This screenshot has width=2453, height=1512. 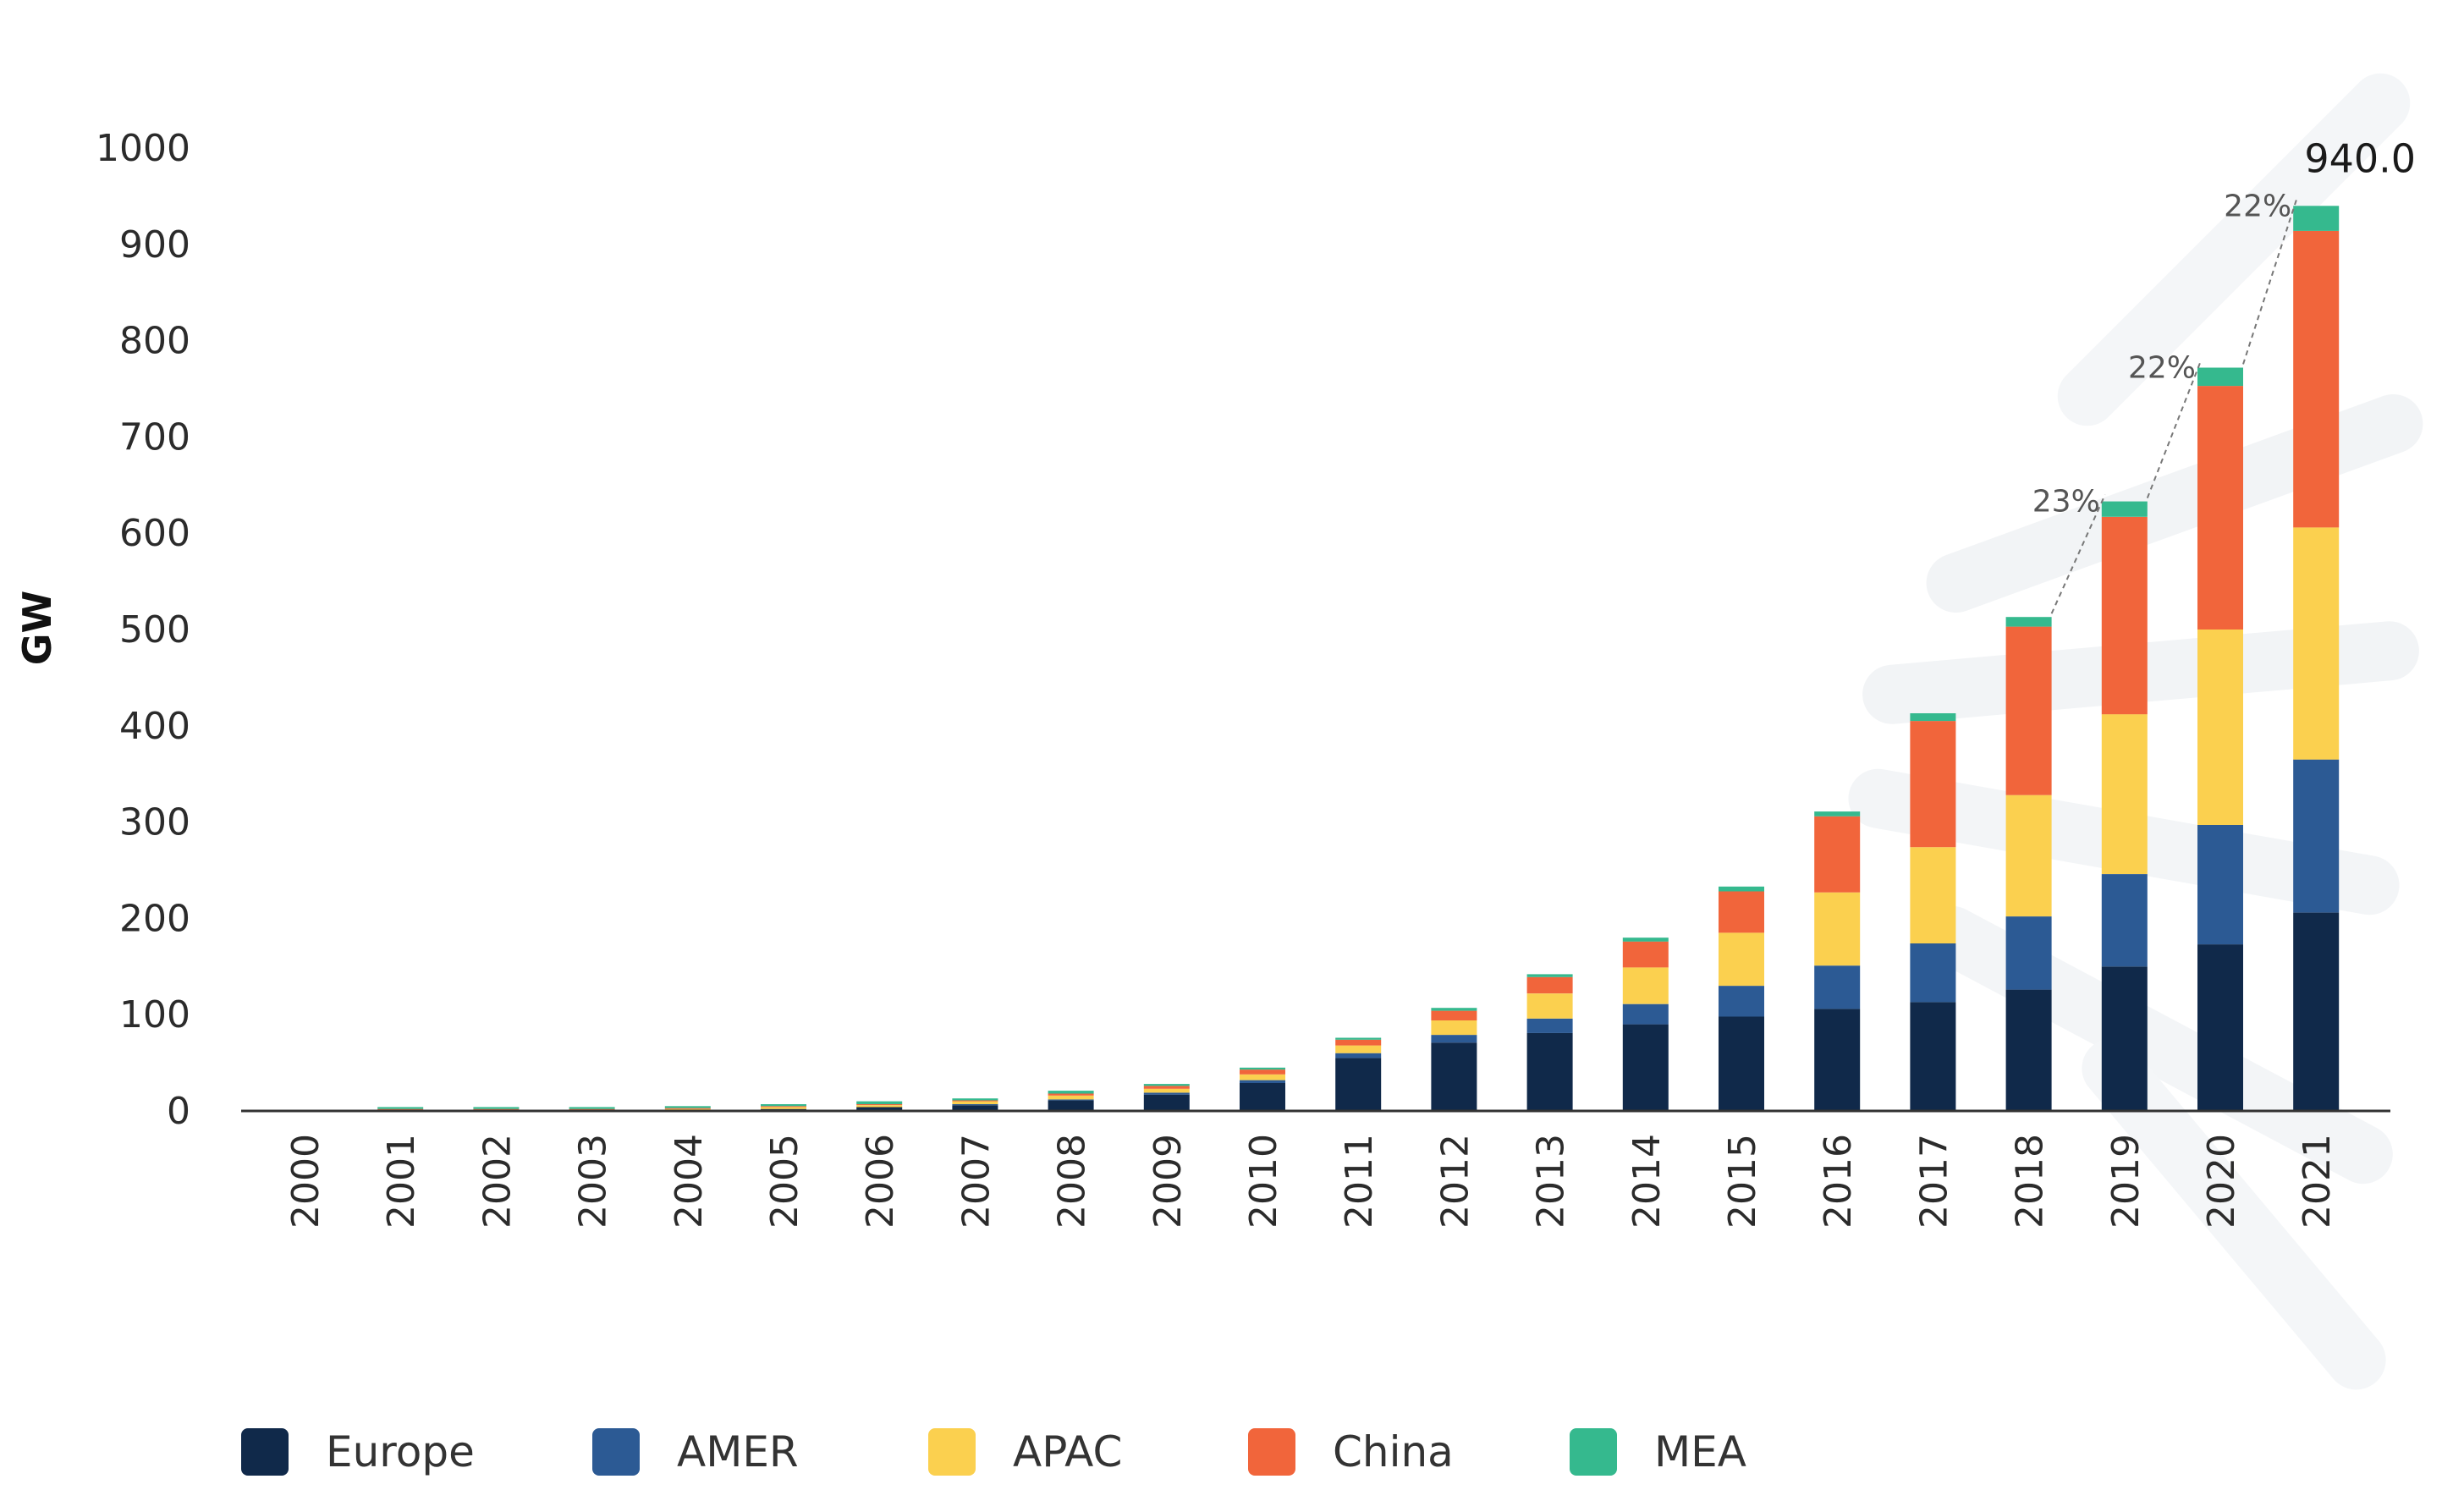 I want to click on bar-stack-2012, so click(x=1454, y=1059).